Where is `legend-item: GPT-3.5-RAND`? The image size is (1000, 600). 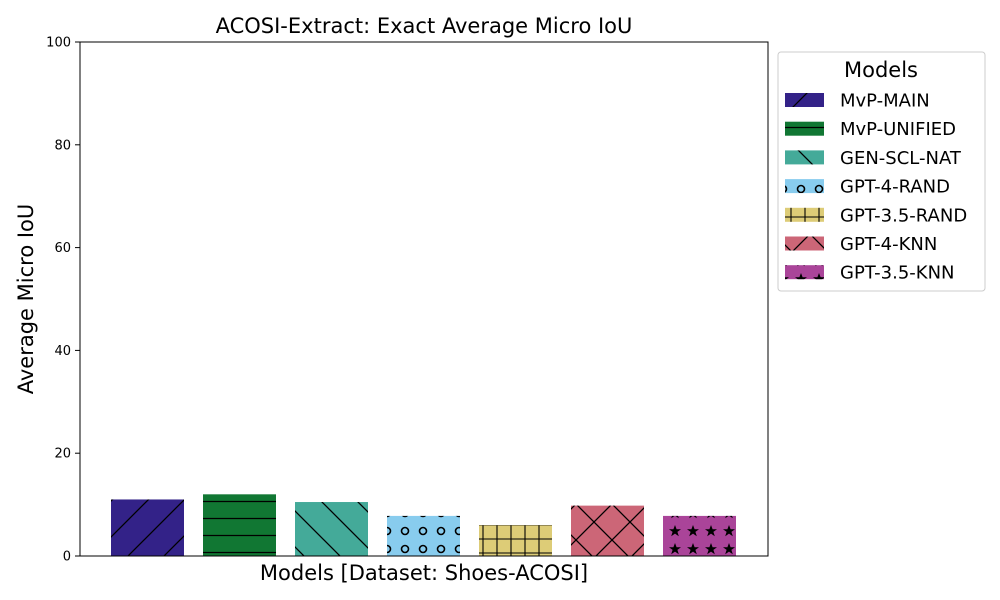
legend-item: GPT-3.5-RAND is located at coordinates (876, 215).